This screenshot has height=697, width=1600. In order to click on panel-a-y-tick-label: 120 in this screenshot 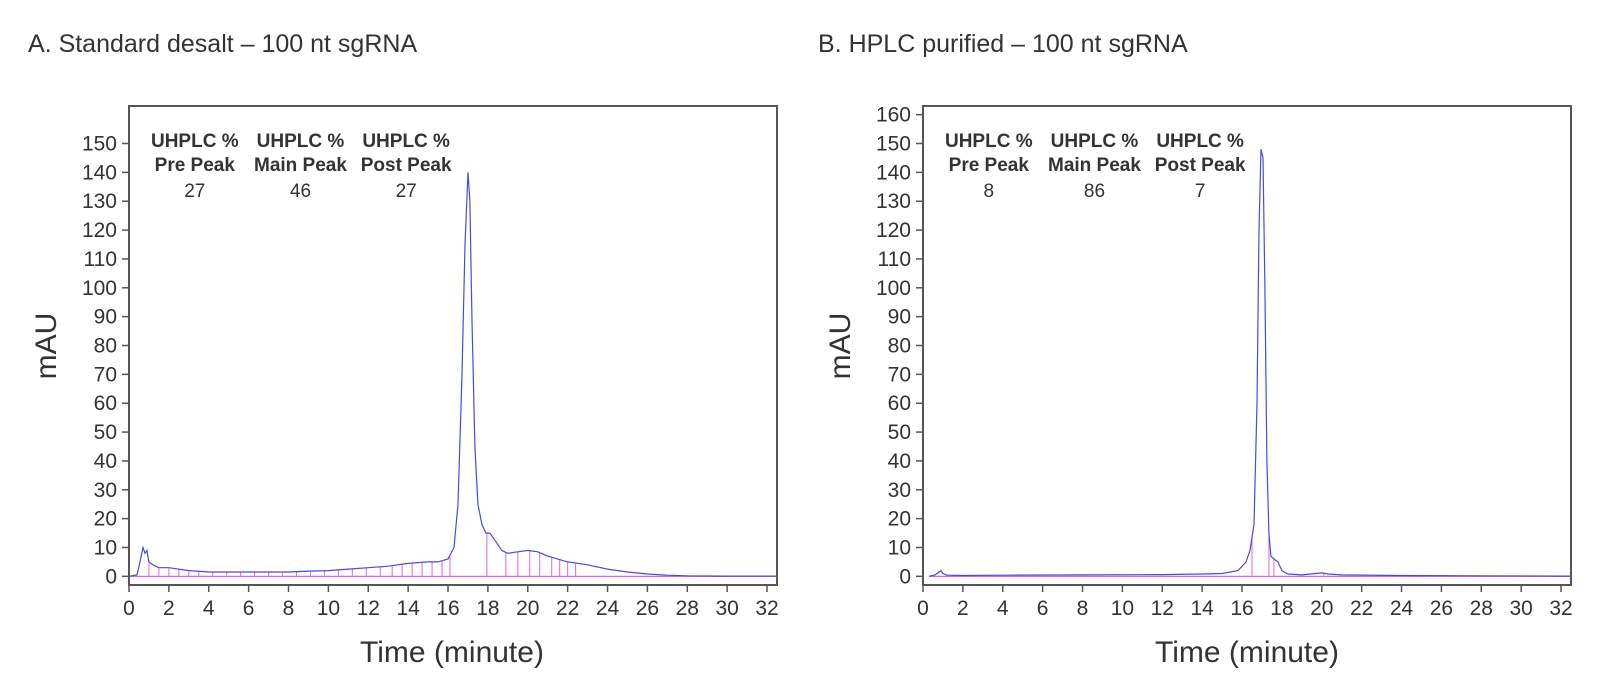, I will do `click(99, 230)`.